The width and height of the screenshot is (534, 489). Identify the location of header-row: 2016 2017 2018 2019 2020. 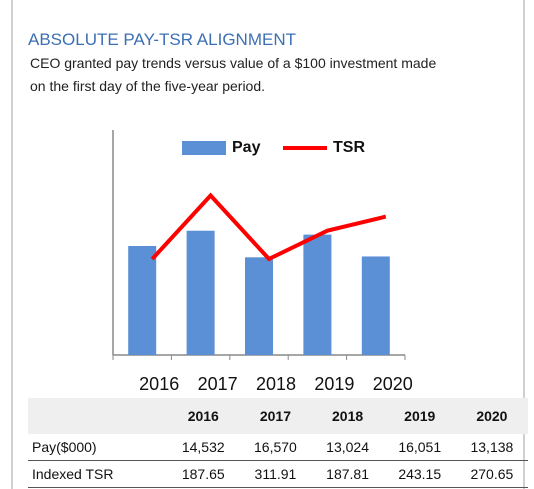
(278, 416).